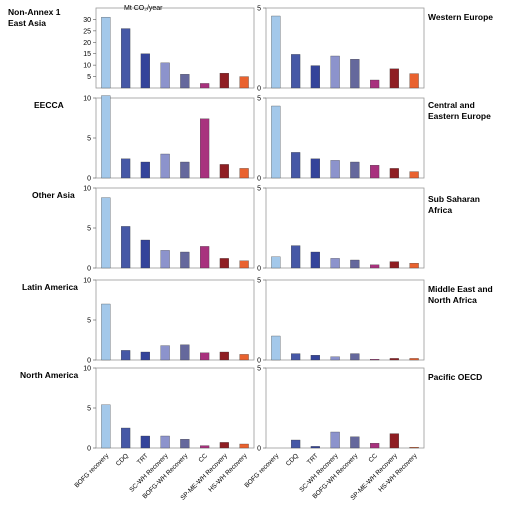  I want to click on y-tick-label: 15, so click(87, 54).